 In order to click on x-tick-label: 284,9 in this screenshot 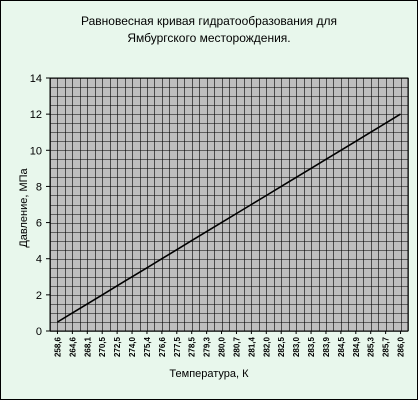, I will do `click(356, 346)`.